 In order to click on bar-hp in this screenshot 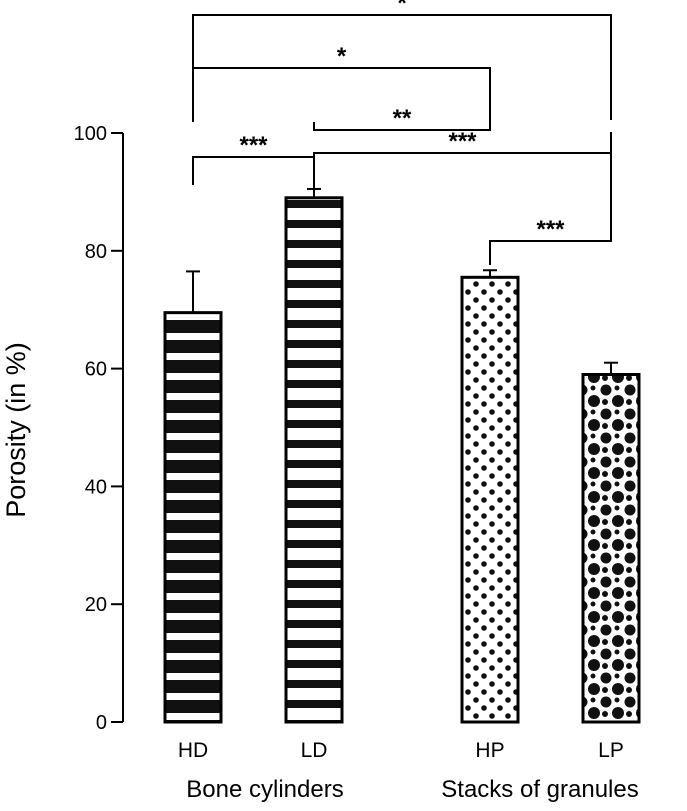, I will do `click(490, 499)`.